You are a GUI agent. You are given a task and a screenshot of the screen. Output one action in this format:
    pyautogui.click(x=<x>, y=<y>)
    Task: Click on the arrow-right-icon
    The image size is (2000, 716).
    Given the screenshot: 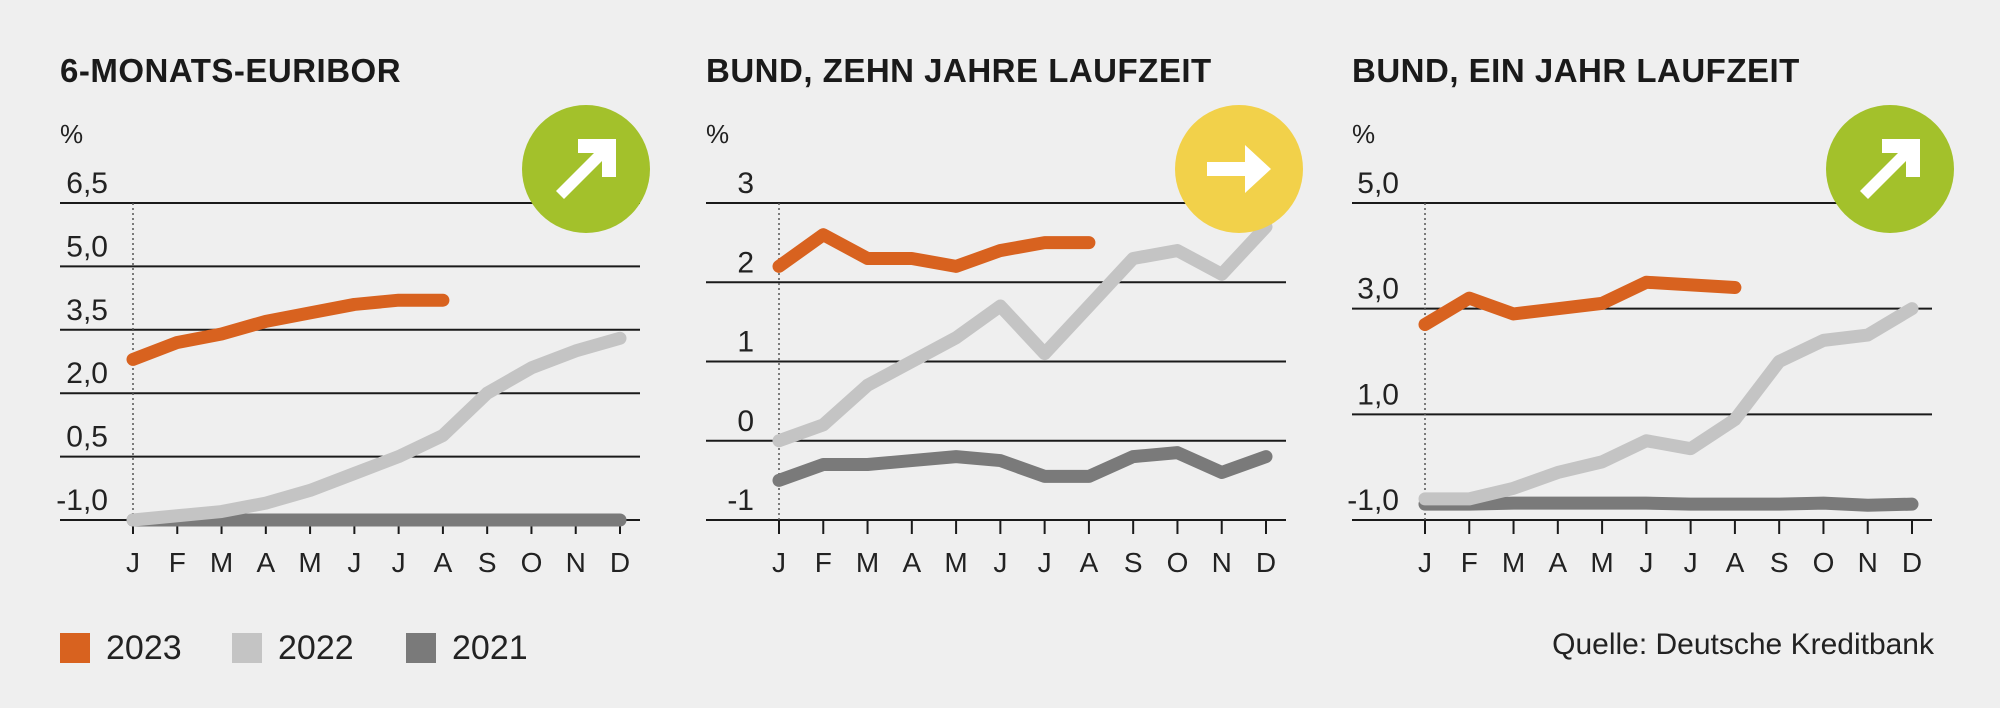 What is the action you would take?
    pyautogui.click(x=1239, y=169)
    